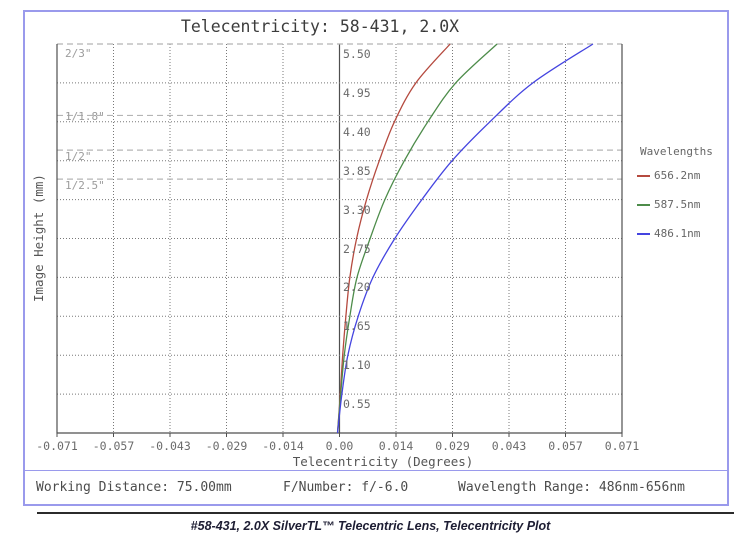 This screenshot has width=741, height=548. What do you see at coordinates (677, 204) in the screenshot?
I see `legend-label: 587.5nm` at bounding box center [677, 204].